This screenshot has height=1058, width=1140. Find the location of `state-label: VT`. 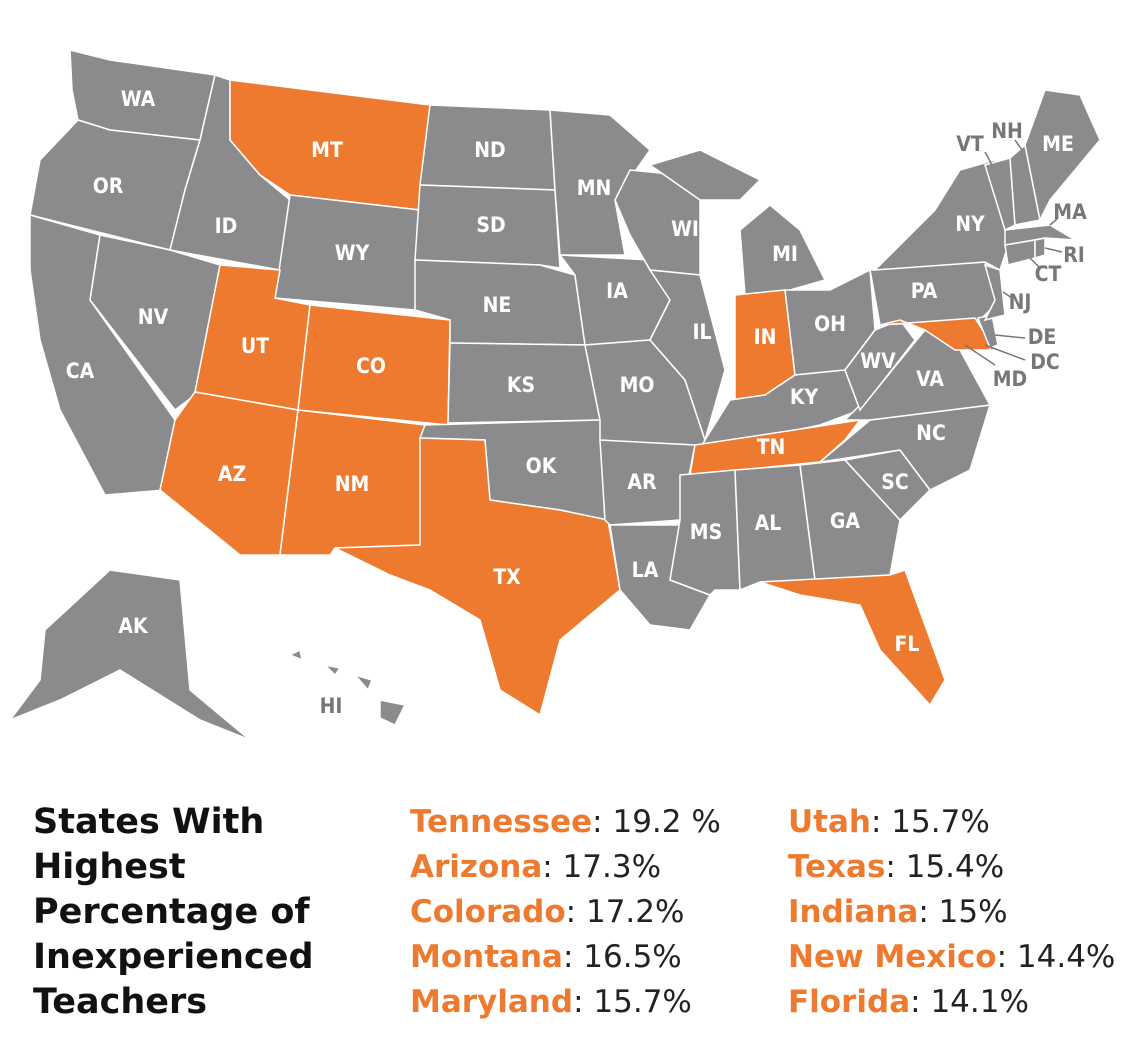

state-label: VT is located at coordinates (970, 144).